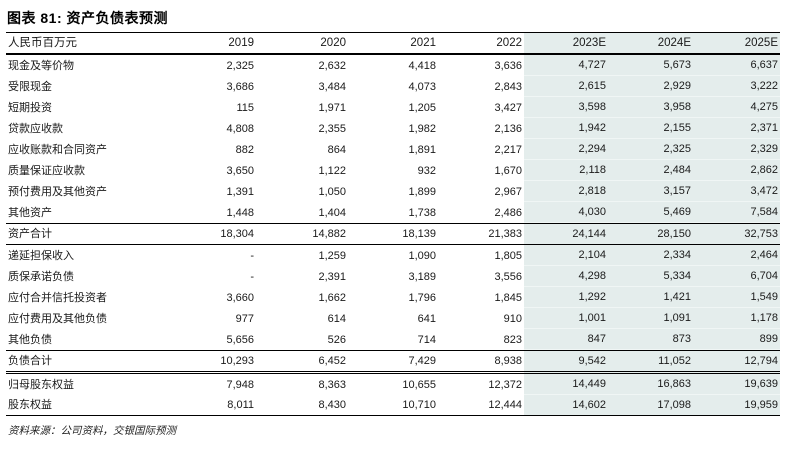  I want to click on value-cell: 6,637, so click(736, 65).